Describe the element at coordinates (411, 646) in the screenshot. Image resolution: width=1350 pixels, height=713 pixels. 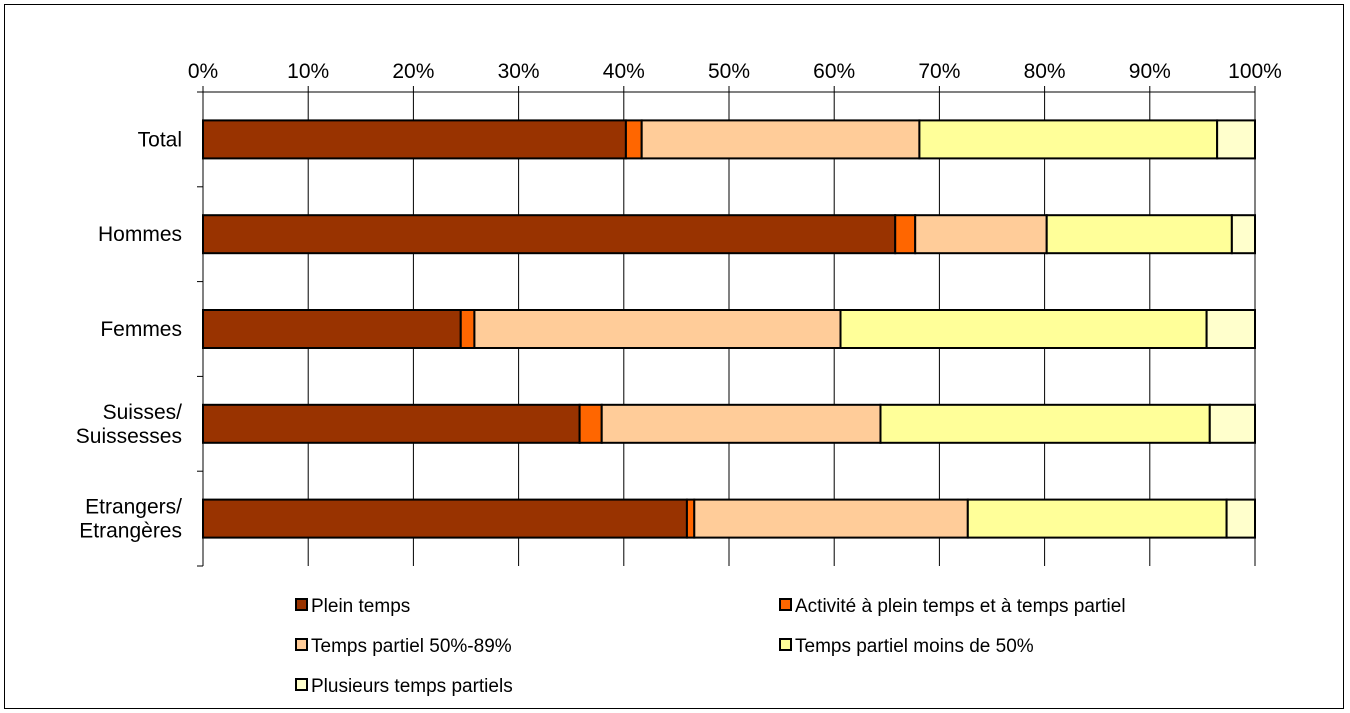
I see `legend-label: Temps partiel 50%-89%` at that location.